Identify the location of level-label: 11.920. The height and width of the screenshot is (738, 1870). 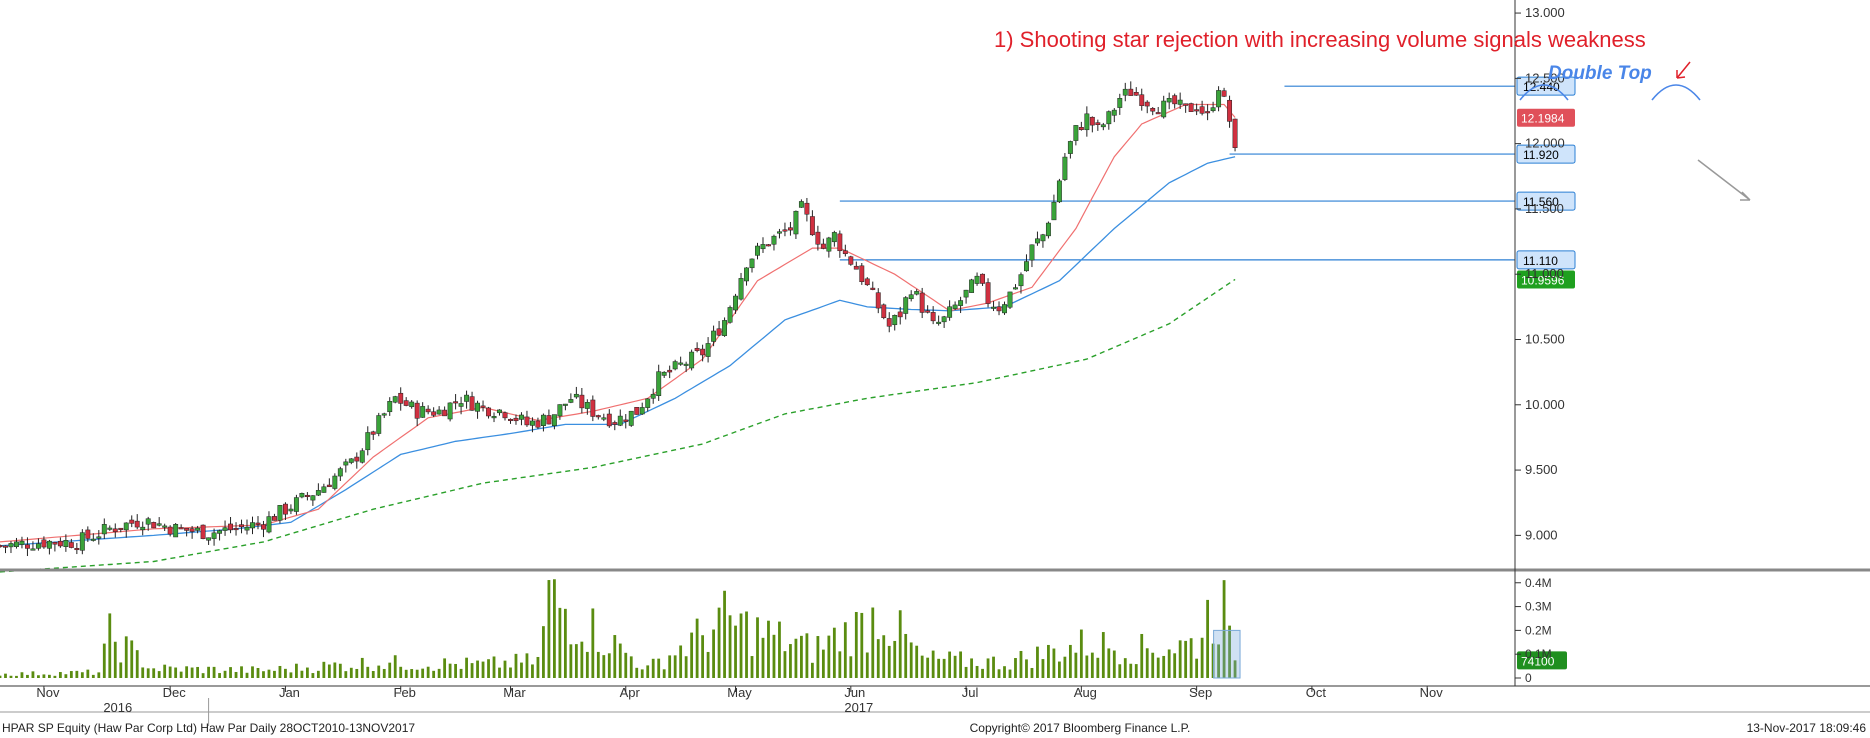
(1541, 155).